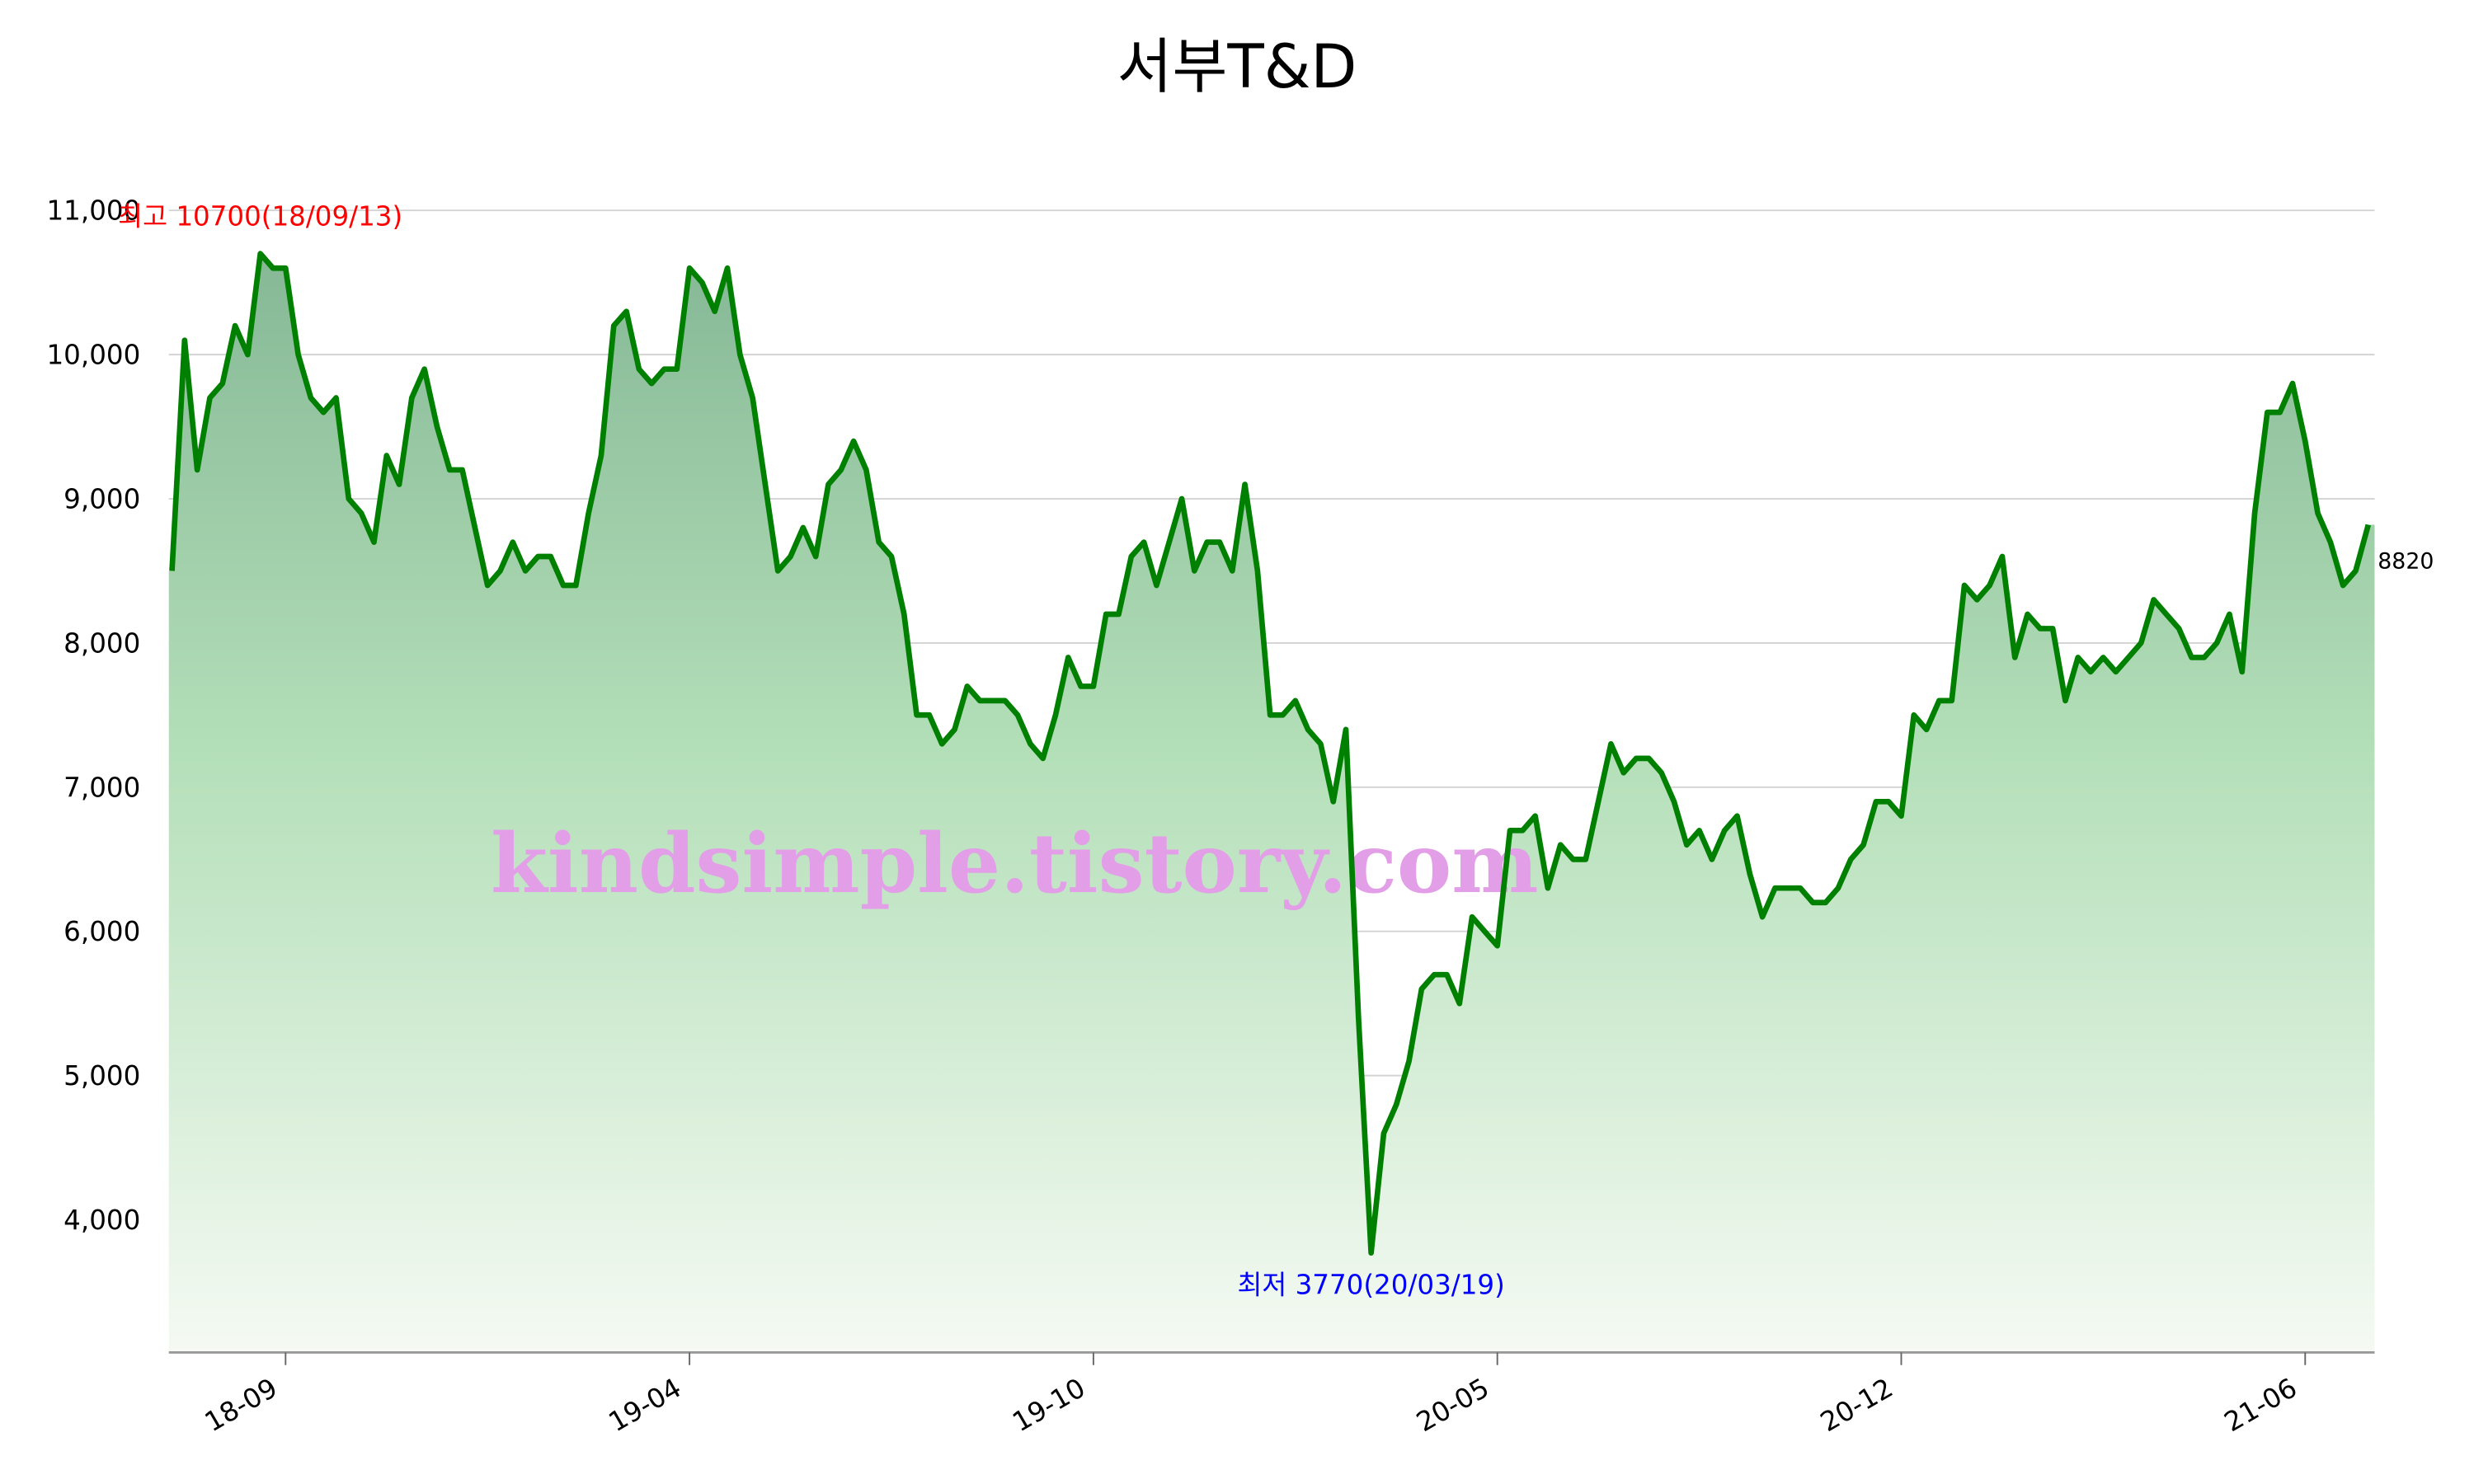 This screenshot has width=2474, height=1484. I want to click on x-tick-label: 19-04, so click(645, 1405).